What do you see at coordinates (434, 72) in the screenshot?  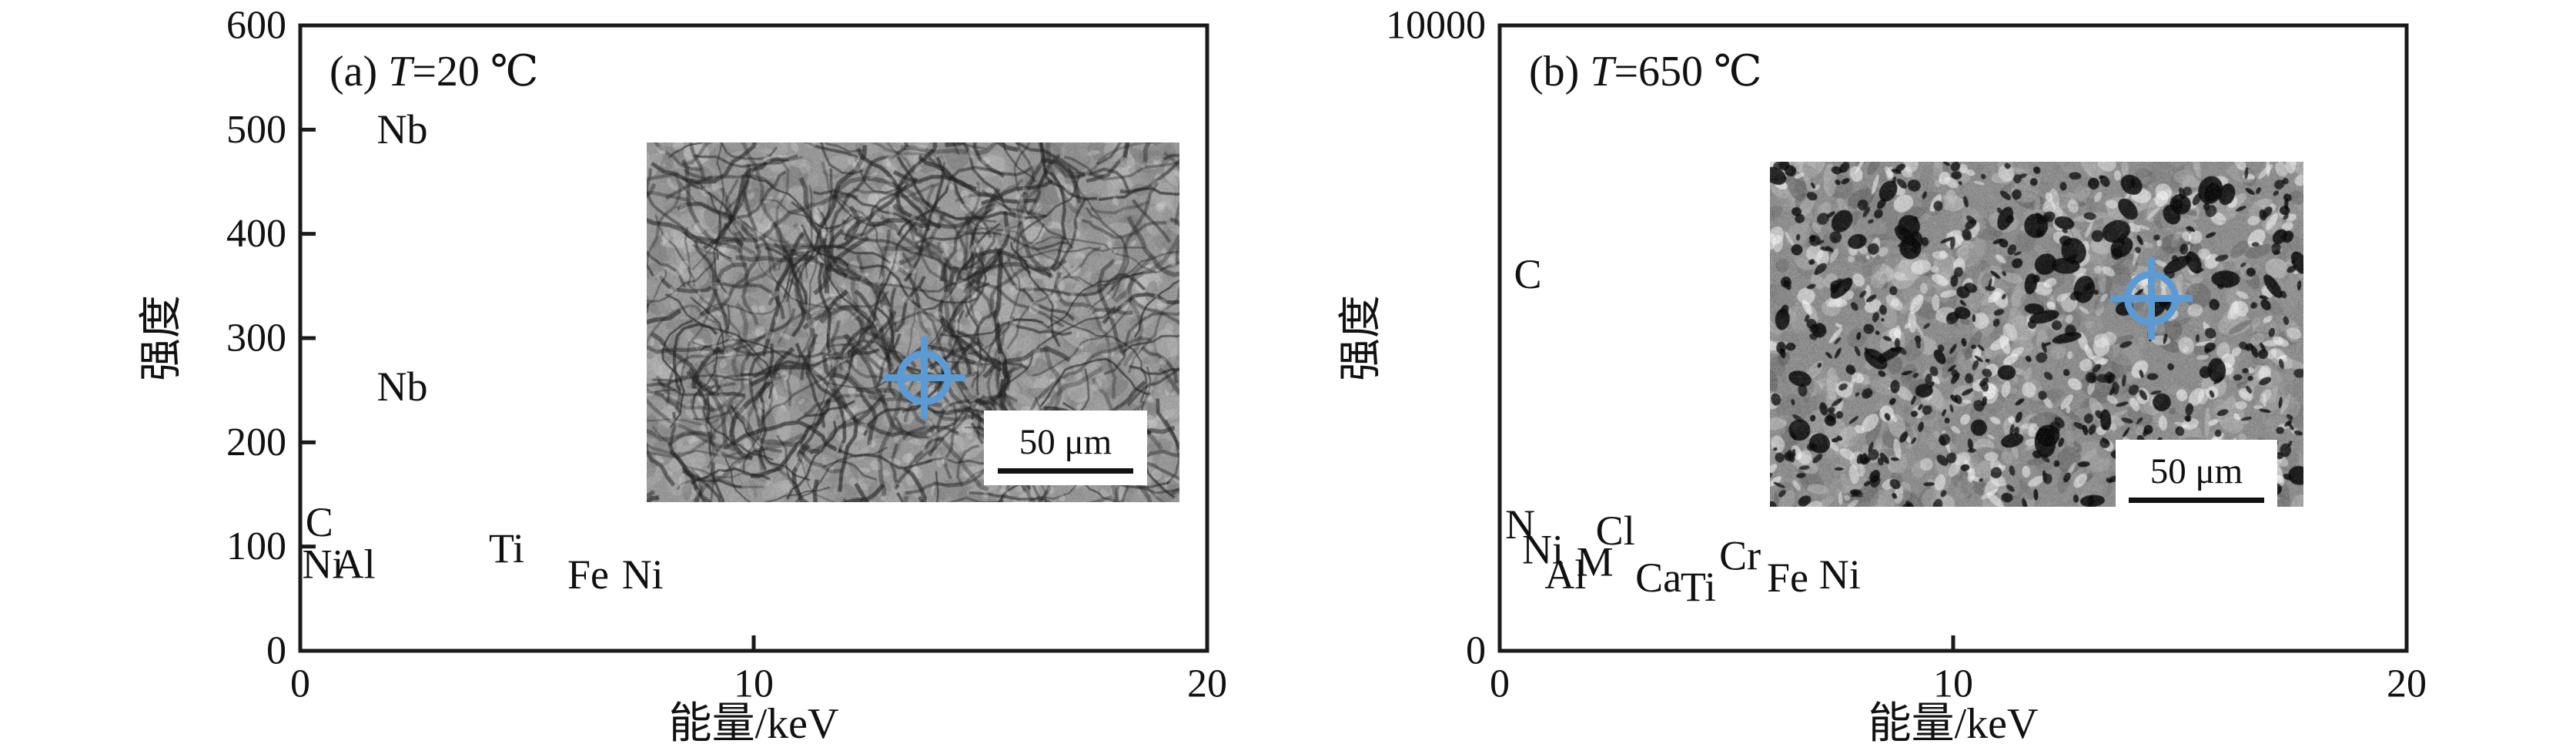 I see `panel-annotation: (a) T=20 ℃` at bounding box center [434, 72].